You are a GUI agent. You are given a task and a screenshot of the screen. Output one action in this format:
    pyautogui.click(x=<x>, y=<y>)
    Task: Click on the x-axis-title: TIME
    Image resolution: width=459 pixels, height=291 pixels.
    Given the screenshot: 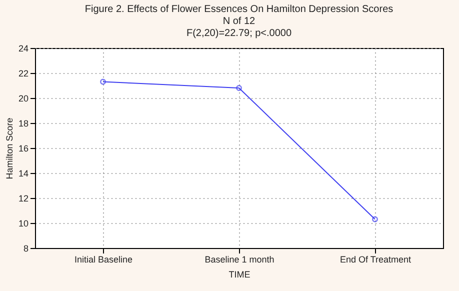 What is the action you would take?
    pyautogui.click(x=239, y=275)
    